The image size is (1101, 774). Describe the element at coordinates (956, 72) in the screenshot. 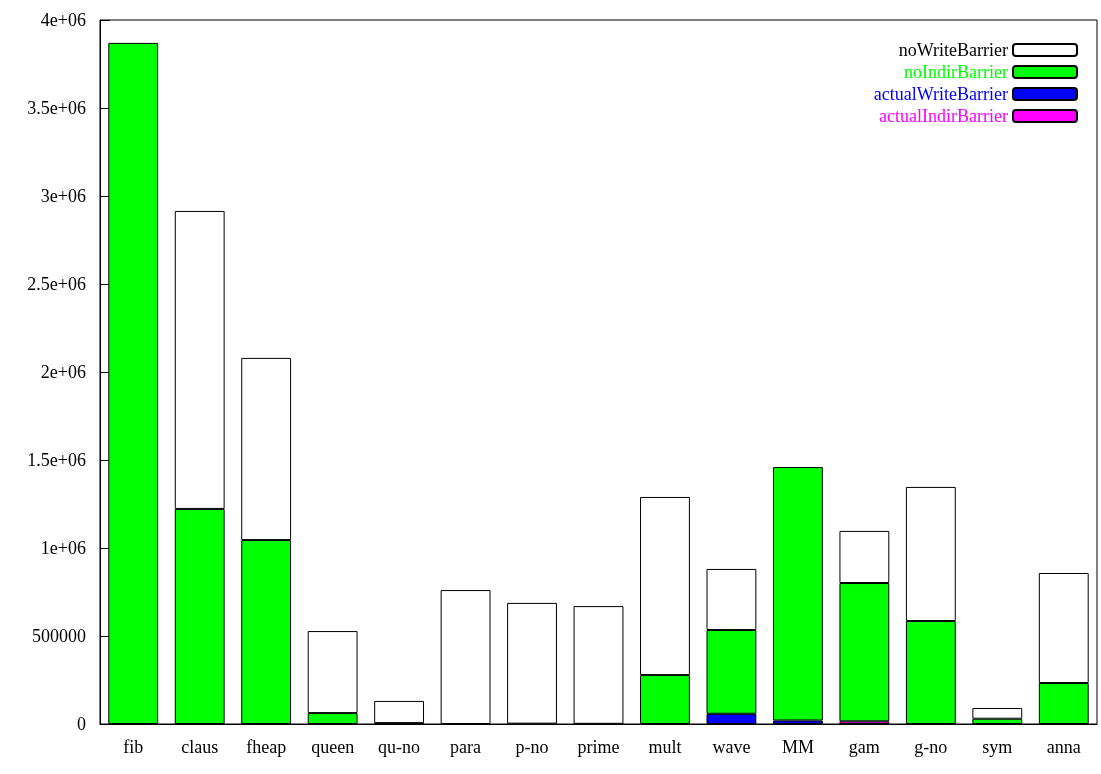

I see `legend-label: noIndirBarrier` at that location.